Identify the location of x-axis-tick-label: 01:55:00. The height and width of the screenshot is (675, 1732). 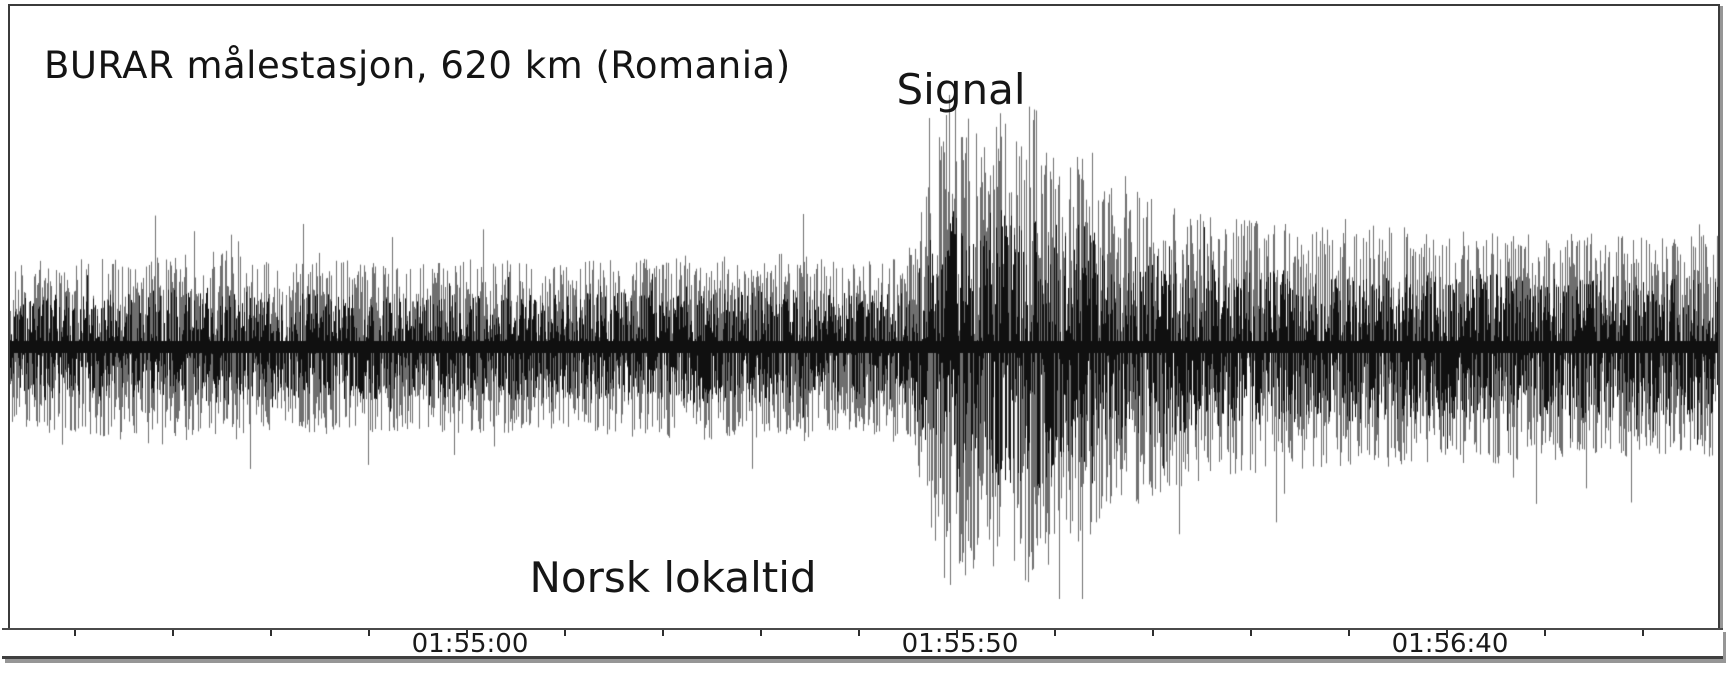
(470, 644).